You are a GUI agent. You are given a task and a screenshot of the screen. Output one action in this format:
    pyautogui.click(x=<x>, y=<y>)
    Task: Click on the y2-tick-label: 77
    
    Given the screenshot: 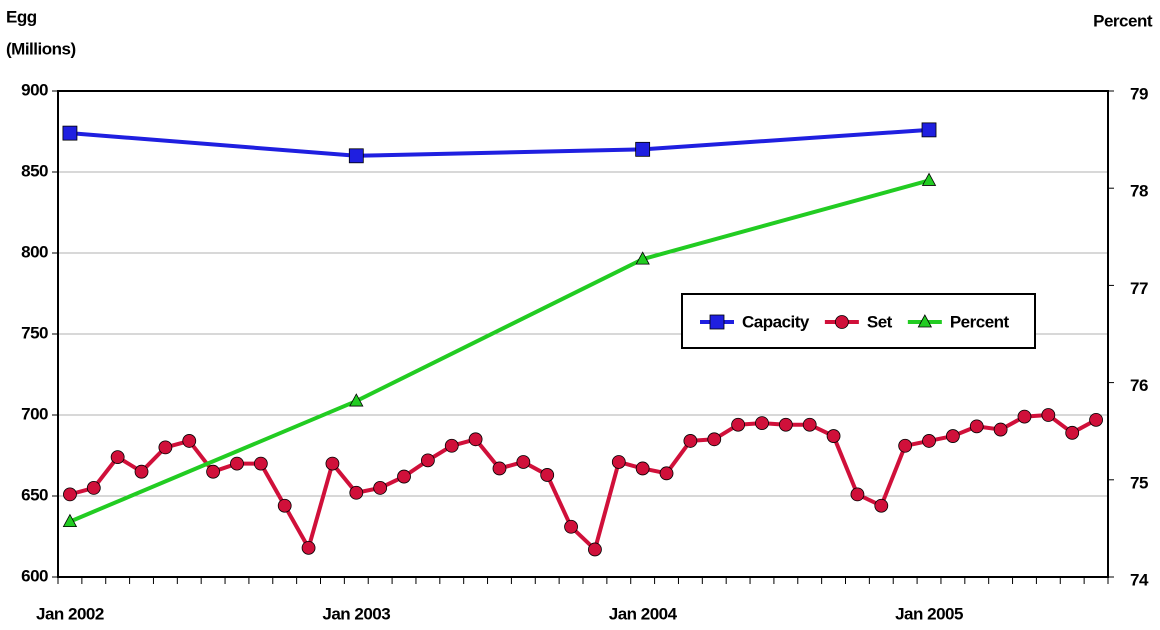 What is the action you would take?
    pyautogui.click(x=1139, y=288)
    